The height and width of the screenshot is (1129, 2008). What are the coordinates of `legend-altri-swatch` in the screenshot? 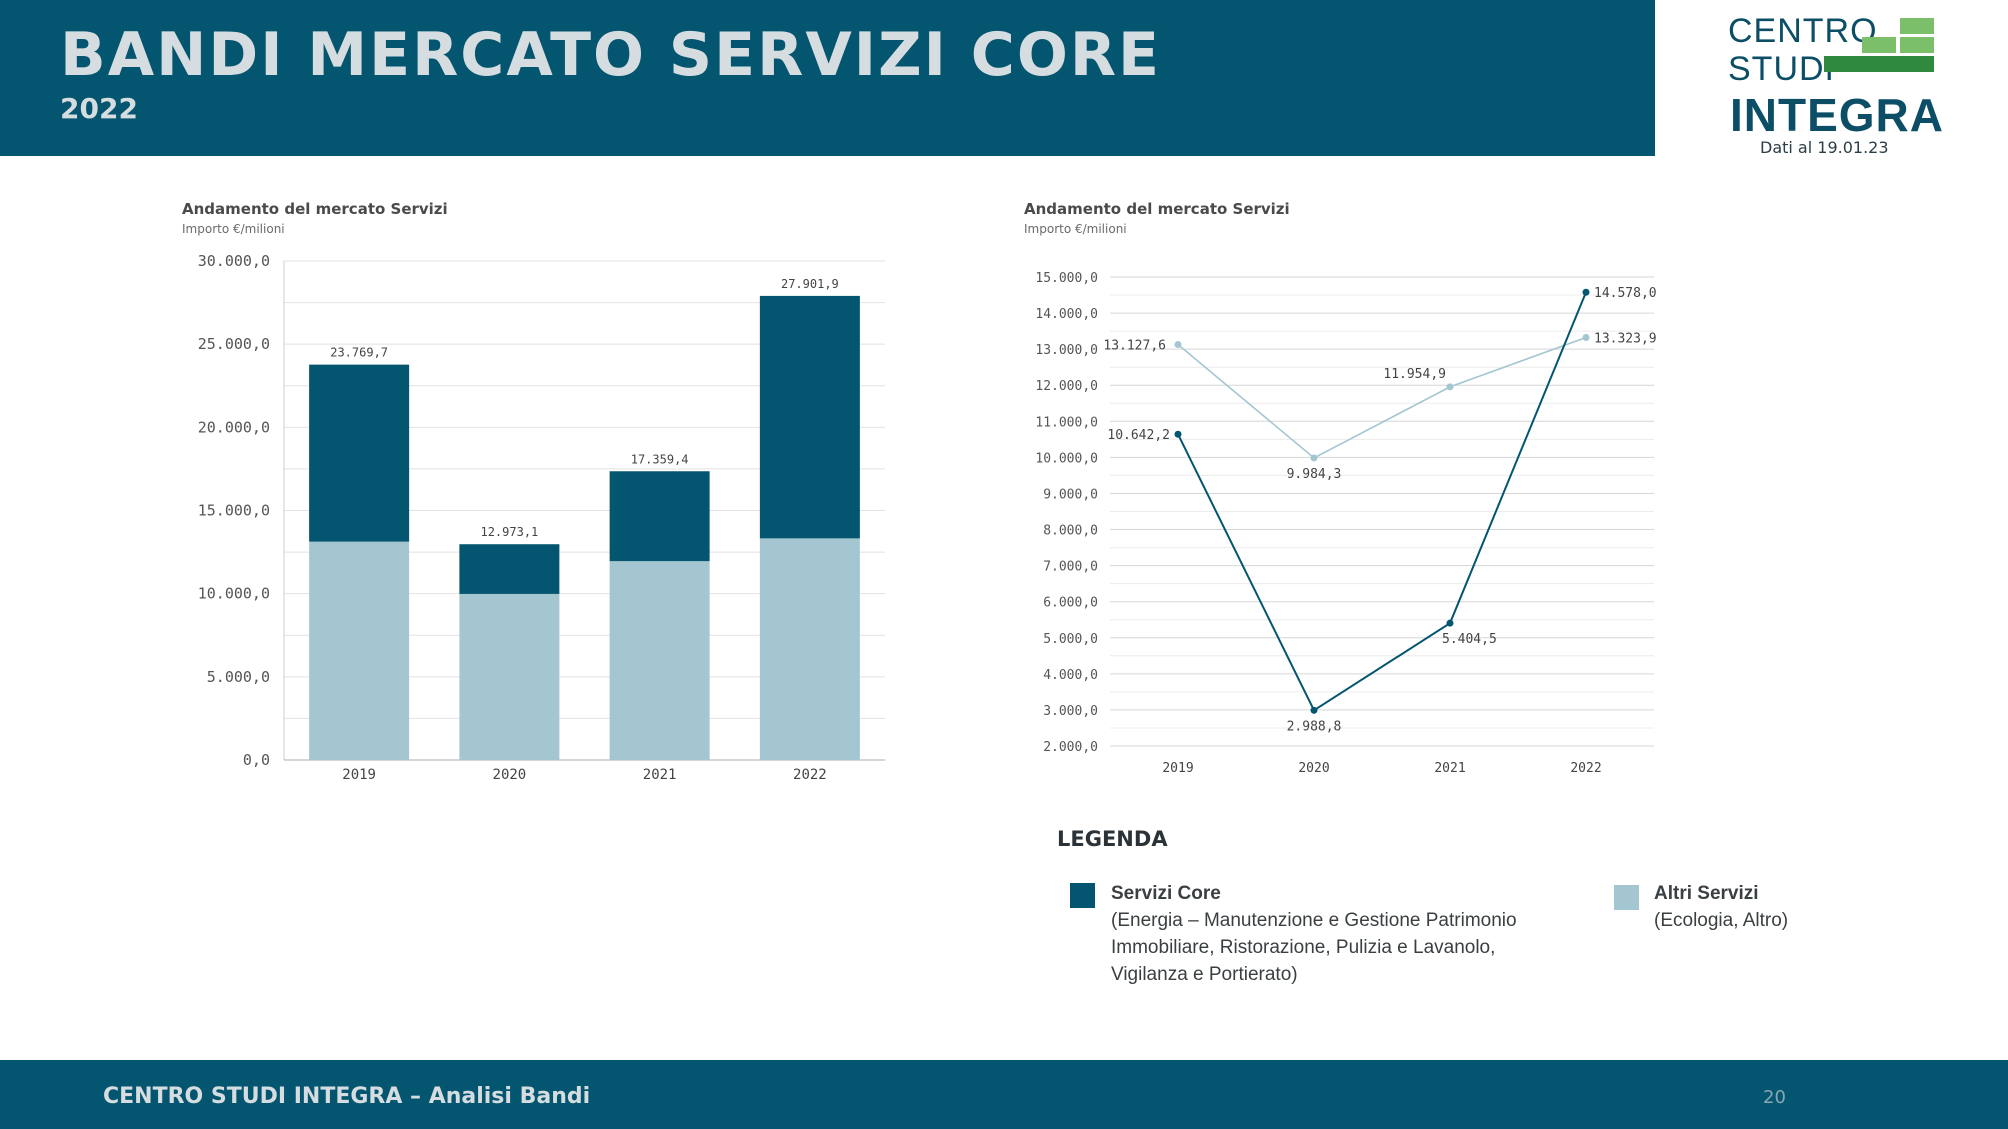 It's located at (1626, 897).